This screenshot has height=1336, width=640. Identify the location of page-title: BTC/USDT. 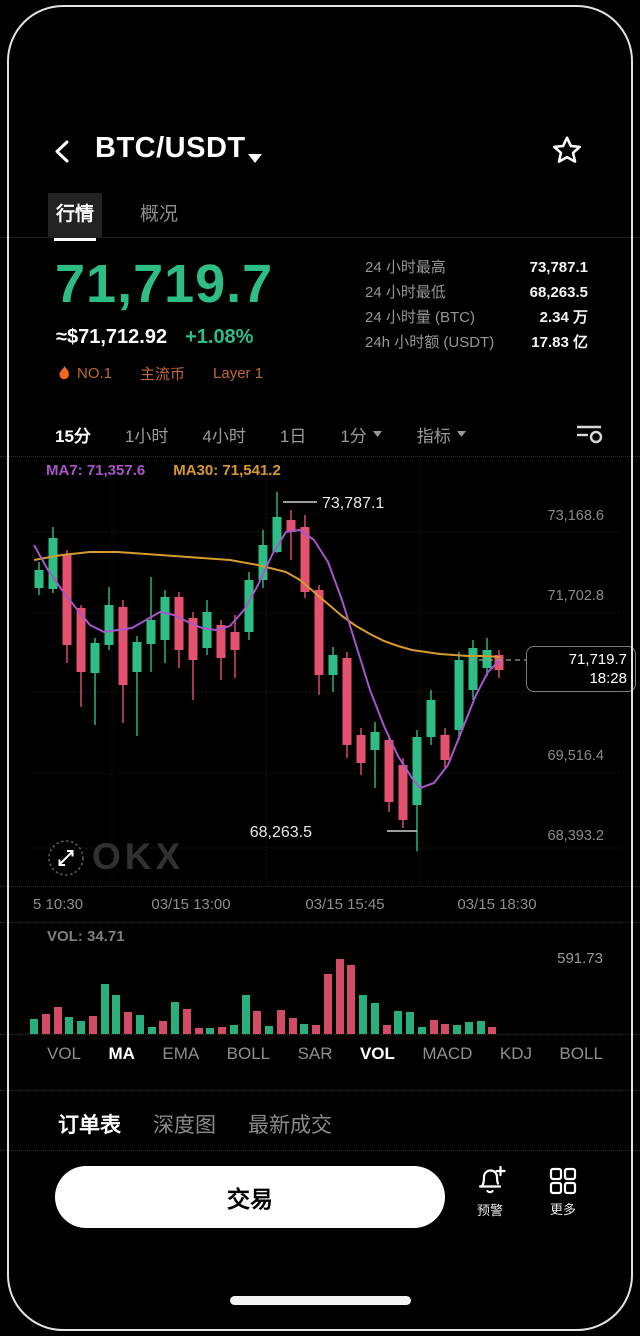
(170, 148).